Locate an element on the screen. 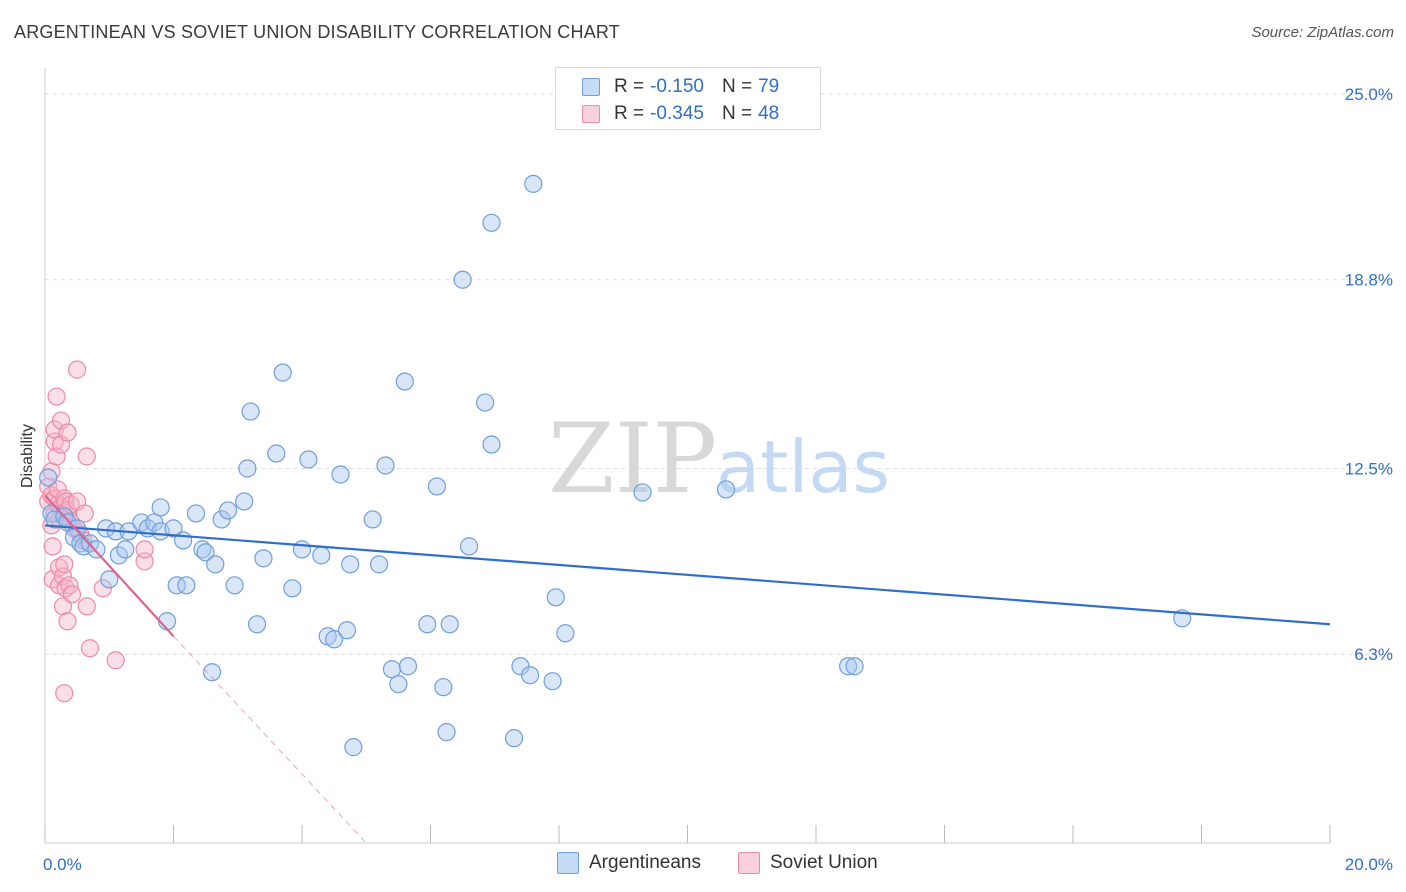 This screenshot has height=892, width=1406. y-tick-label: 18.8% is located at coordinates (1369, 280).